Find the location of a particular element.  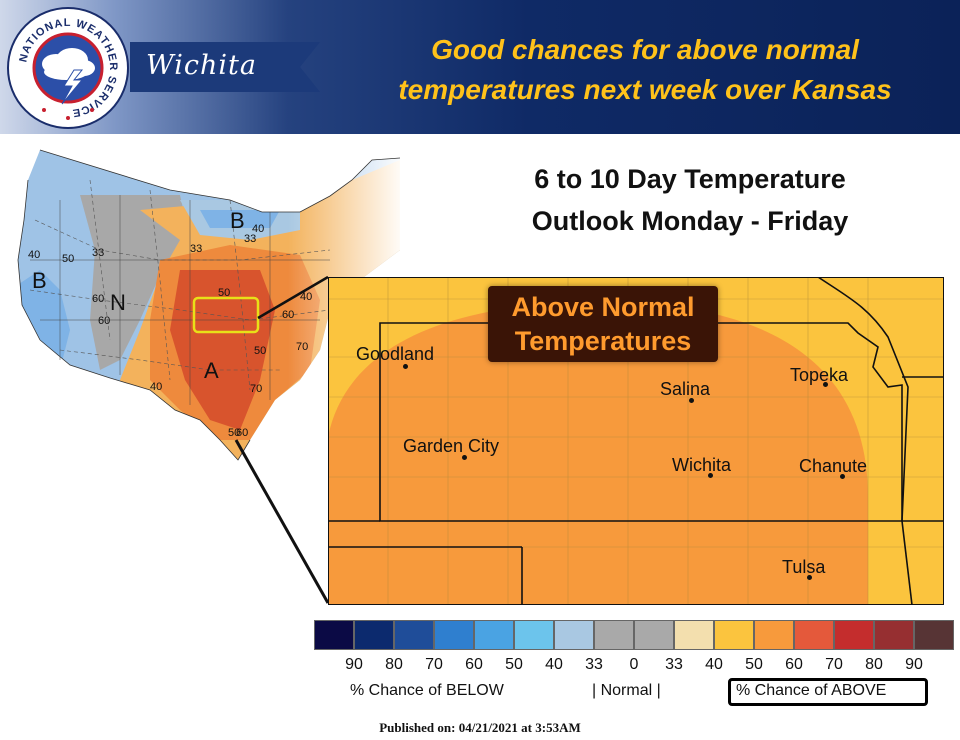

city-label: Tulsa is located at coordinates (804, 567).